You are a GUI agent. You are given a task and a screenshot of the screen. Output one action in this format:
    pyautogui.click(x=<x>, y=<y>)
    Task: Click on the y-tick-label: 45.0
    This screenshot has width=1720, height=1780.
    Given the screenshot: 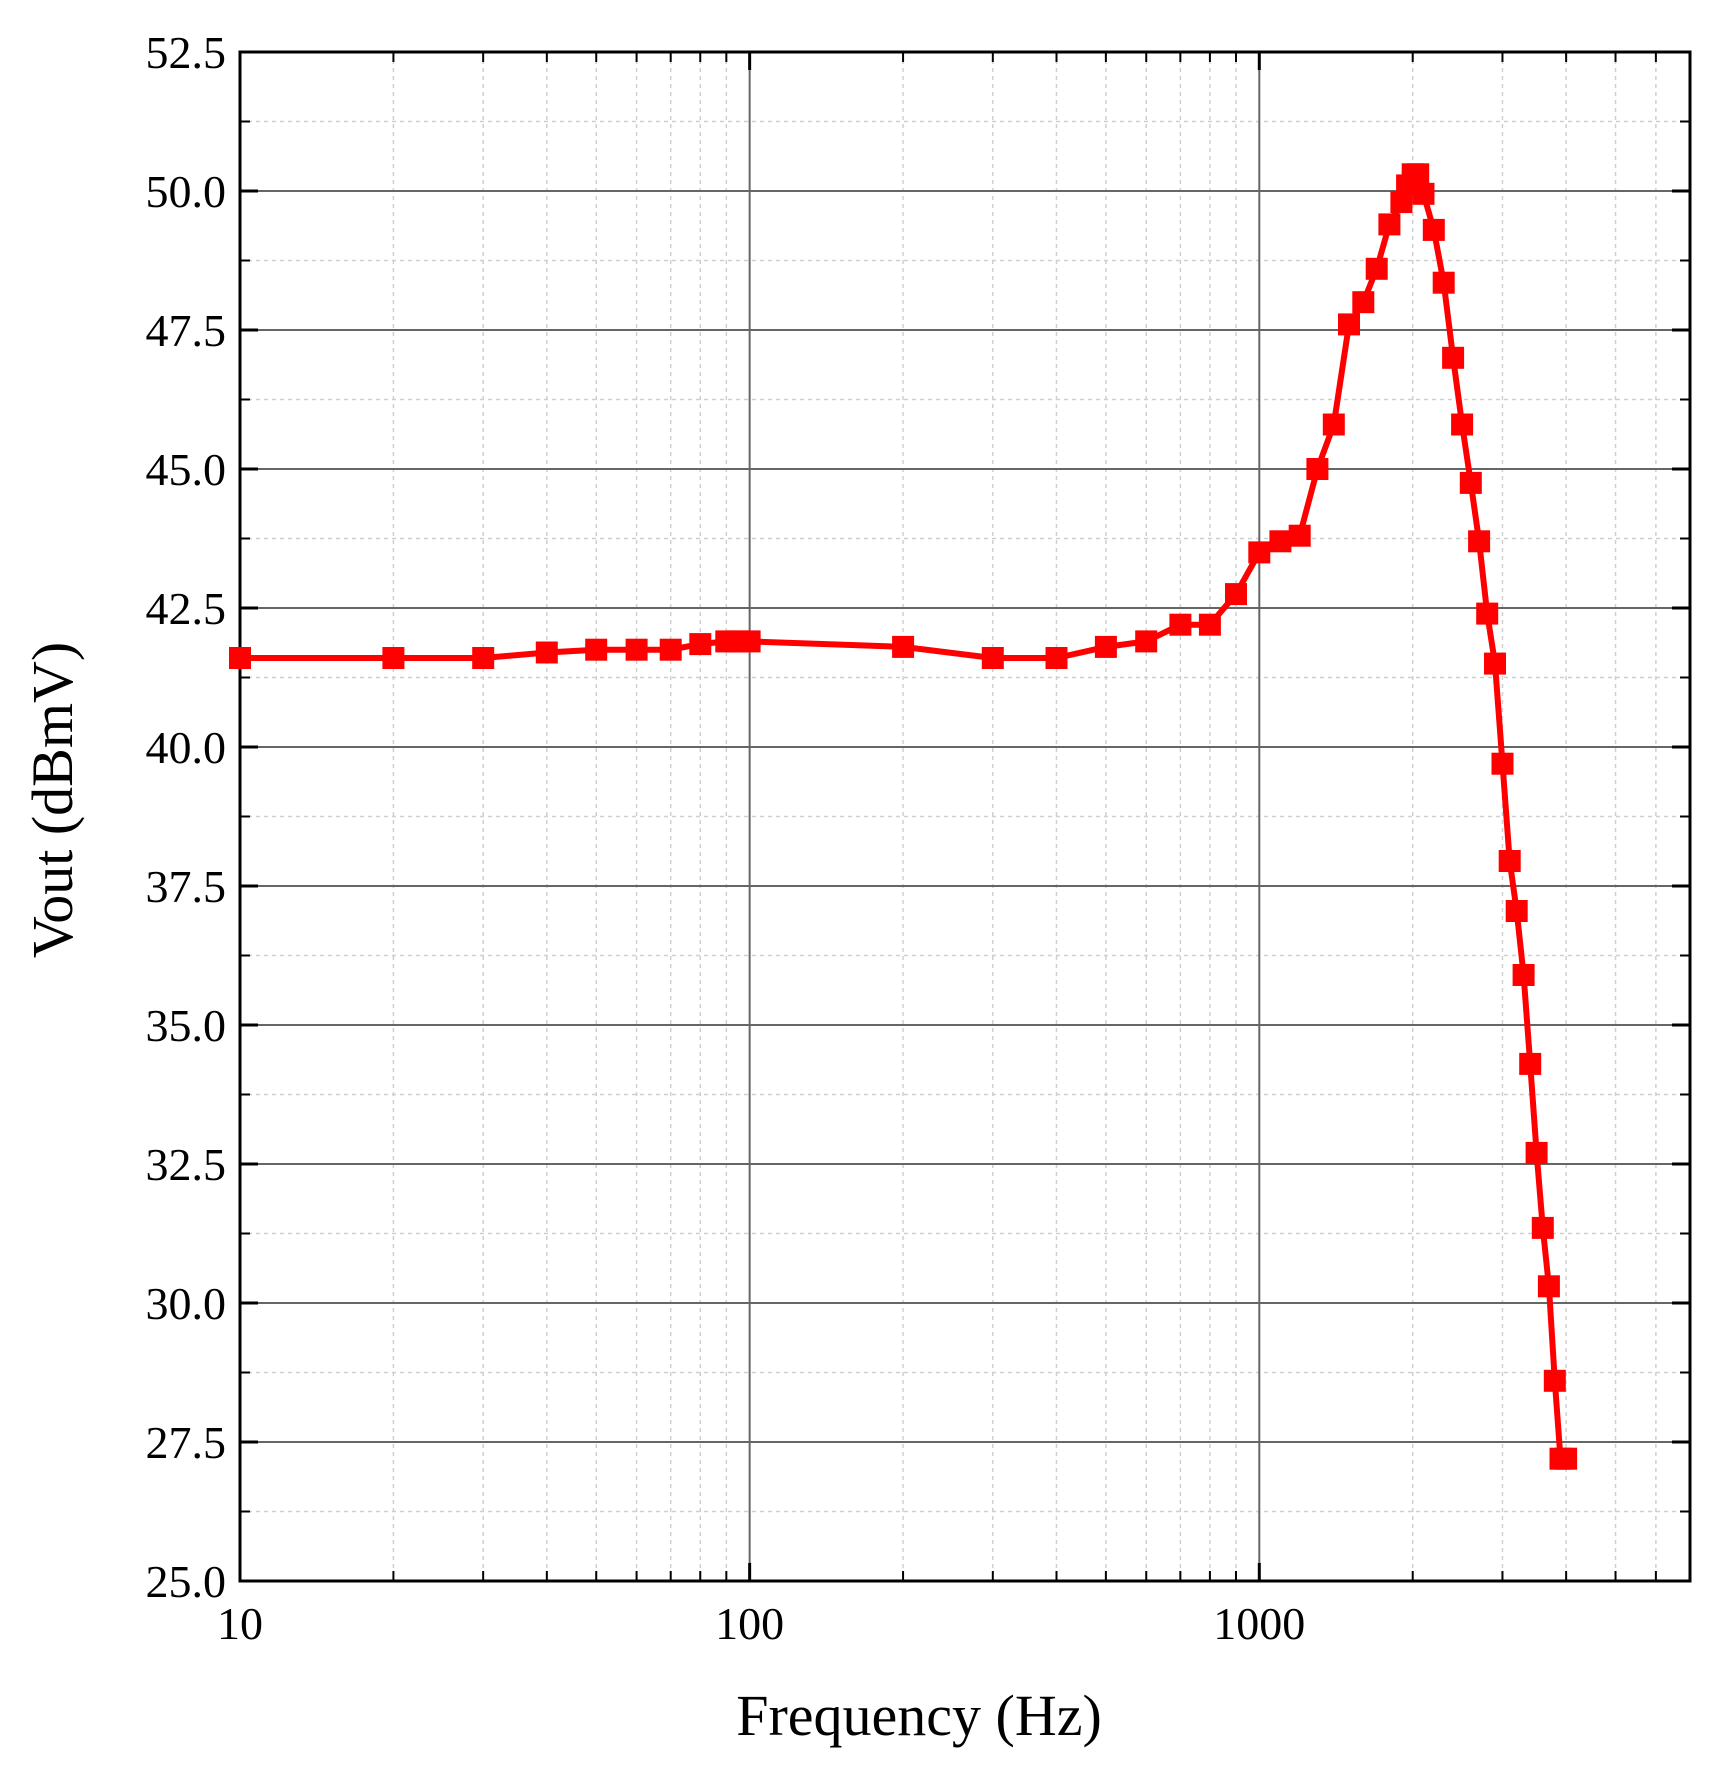 What is the action you would take?
    pyautogui.click(x=186, y=469)
    